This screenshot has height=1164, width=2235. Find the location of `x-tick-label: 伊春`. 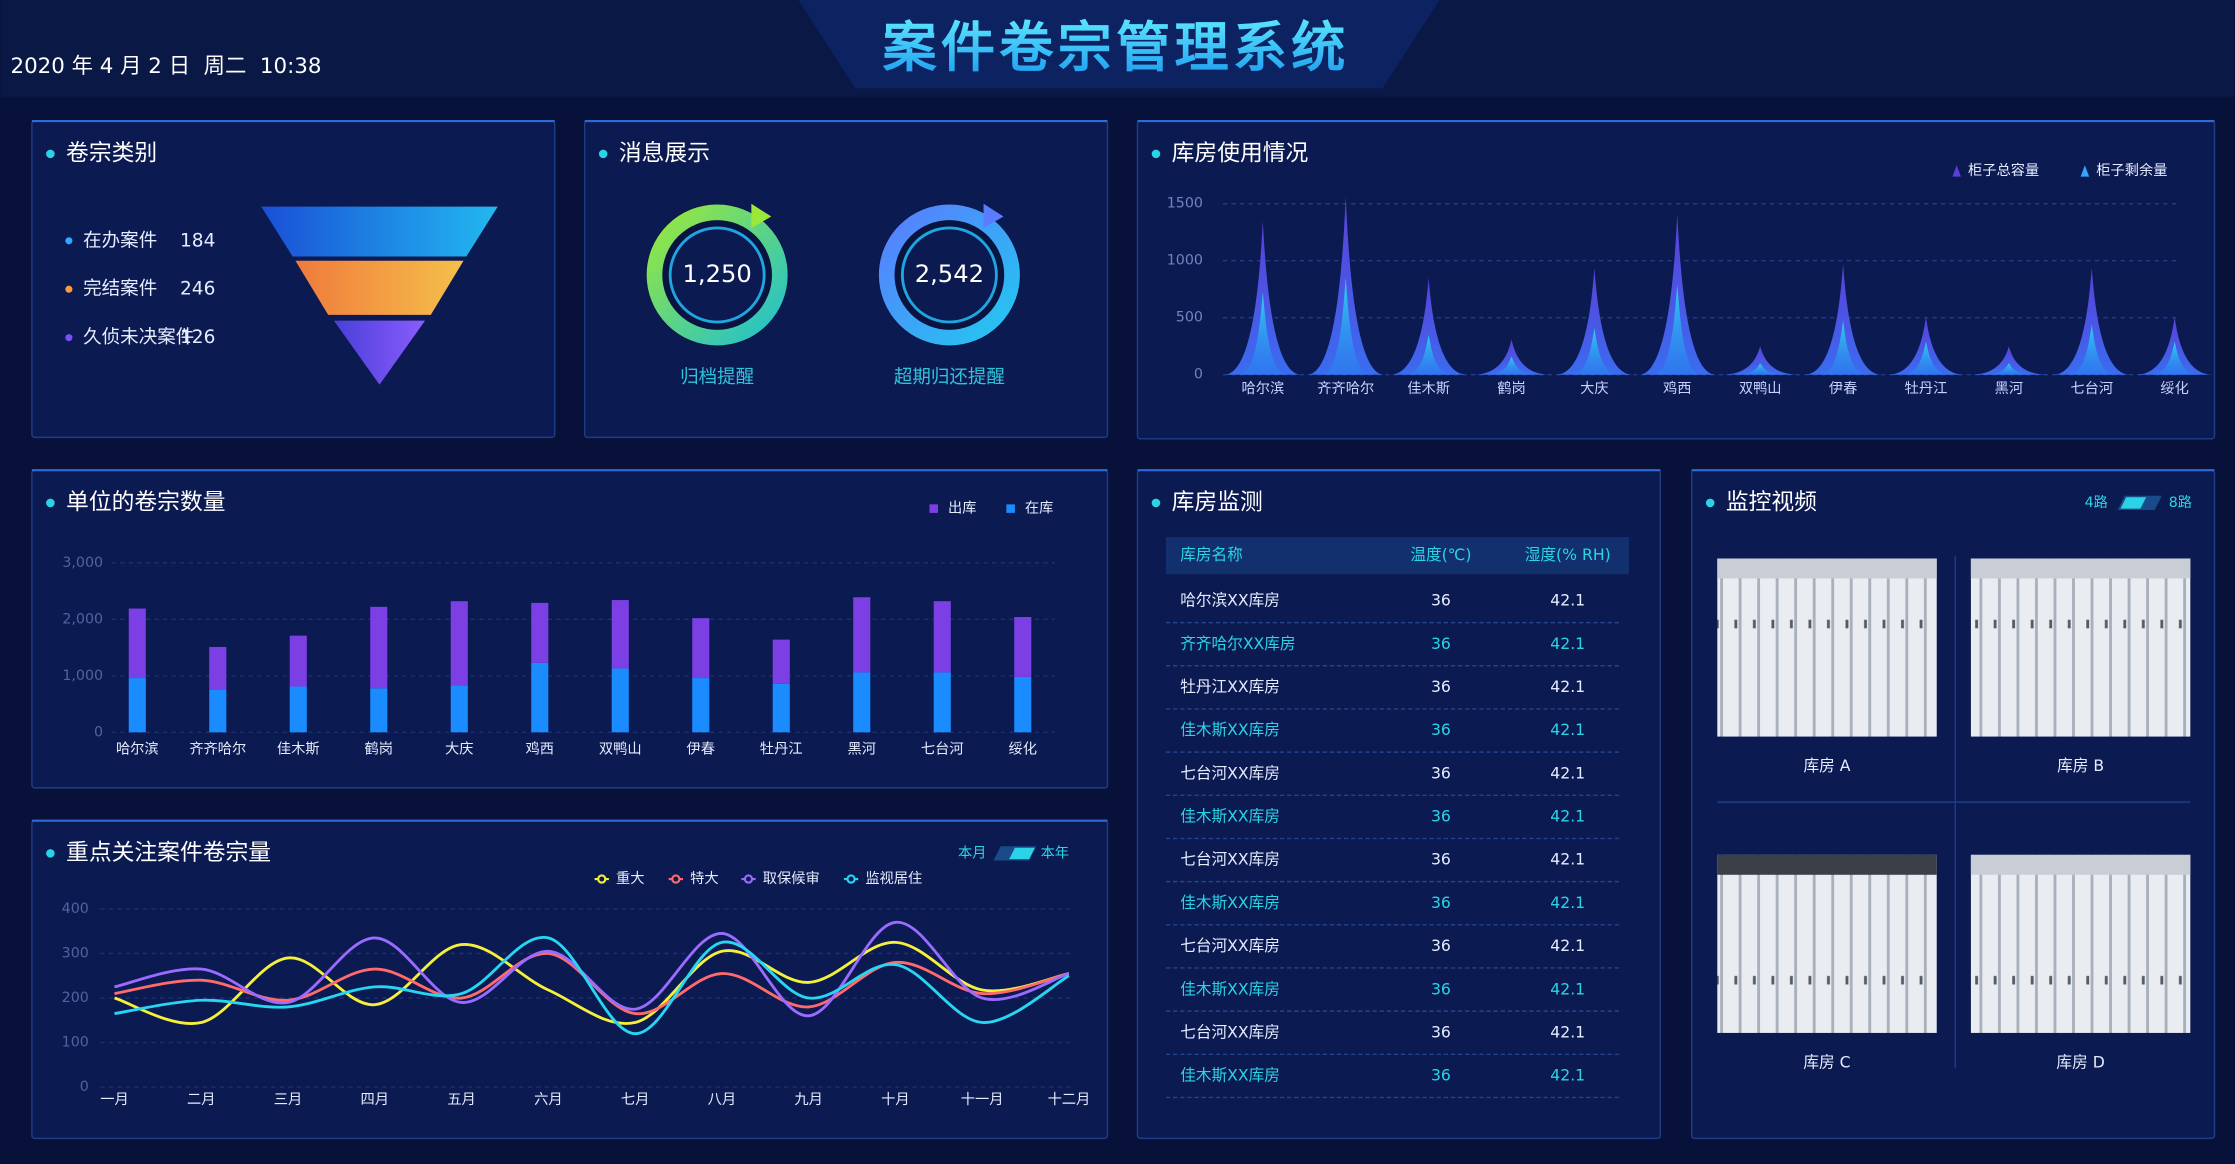

x-tick-label: 伊春 is located at coordinates (701, 748).